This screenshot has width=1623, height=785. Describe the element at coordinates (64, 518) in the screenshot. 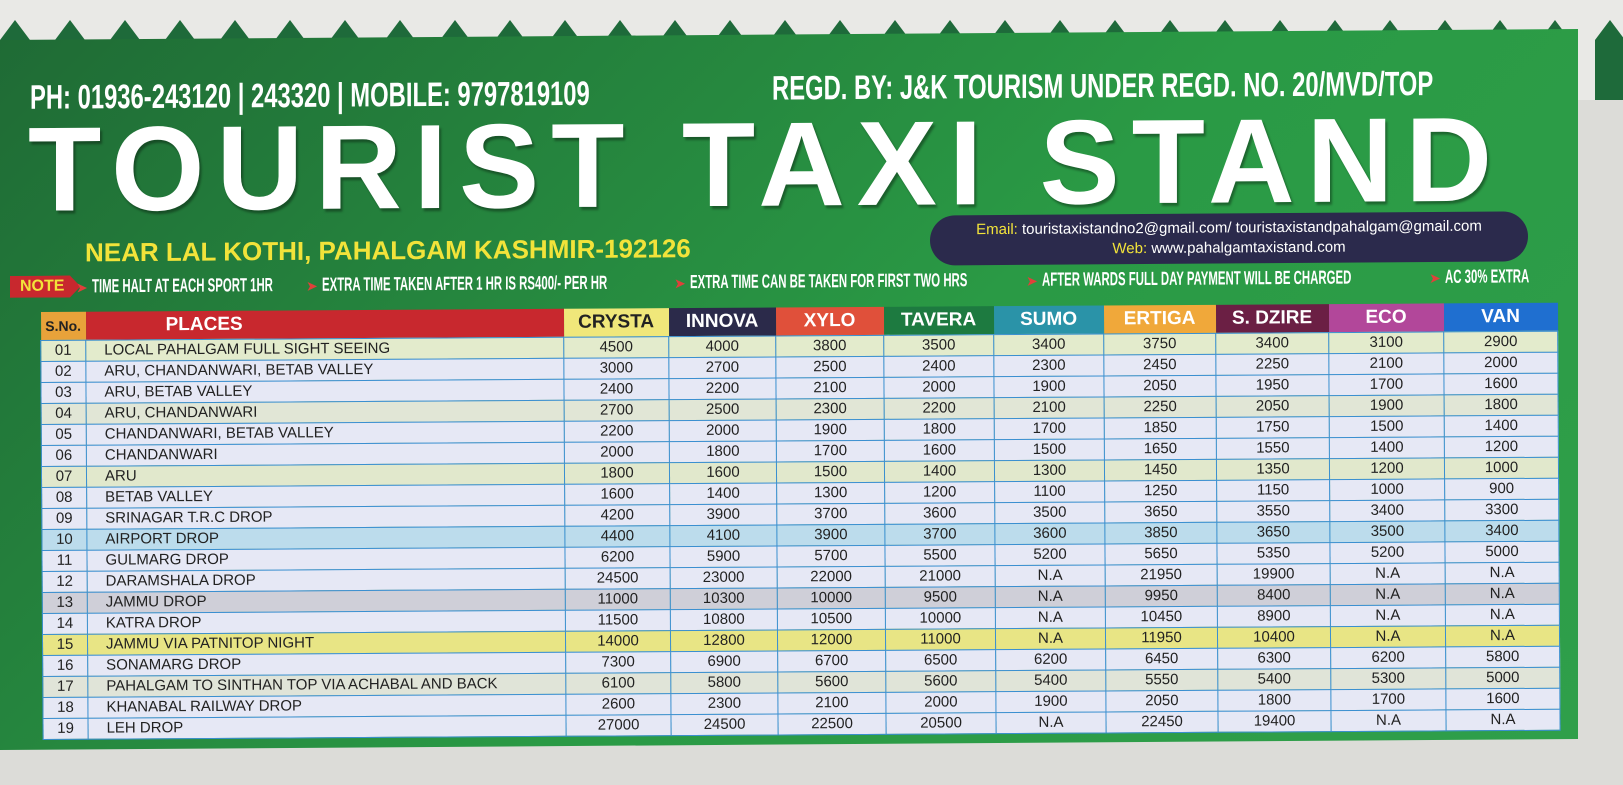

I see `serial-number: 09` at that location.